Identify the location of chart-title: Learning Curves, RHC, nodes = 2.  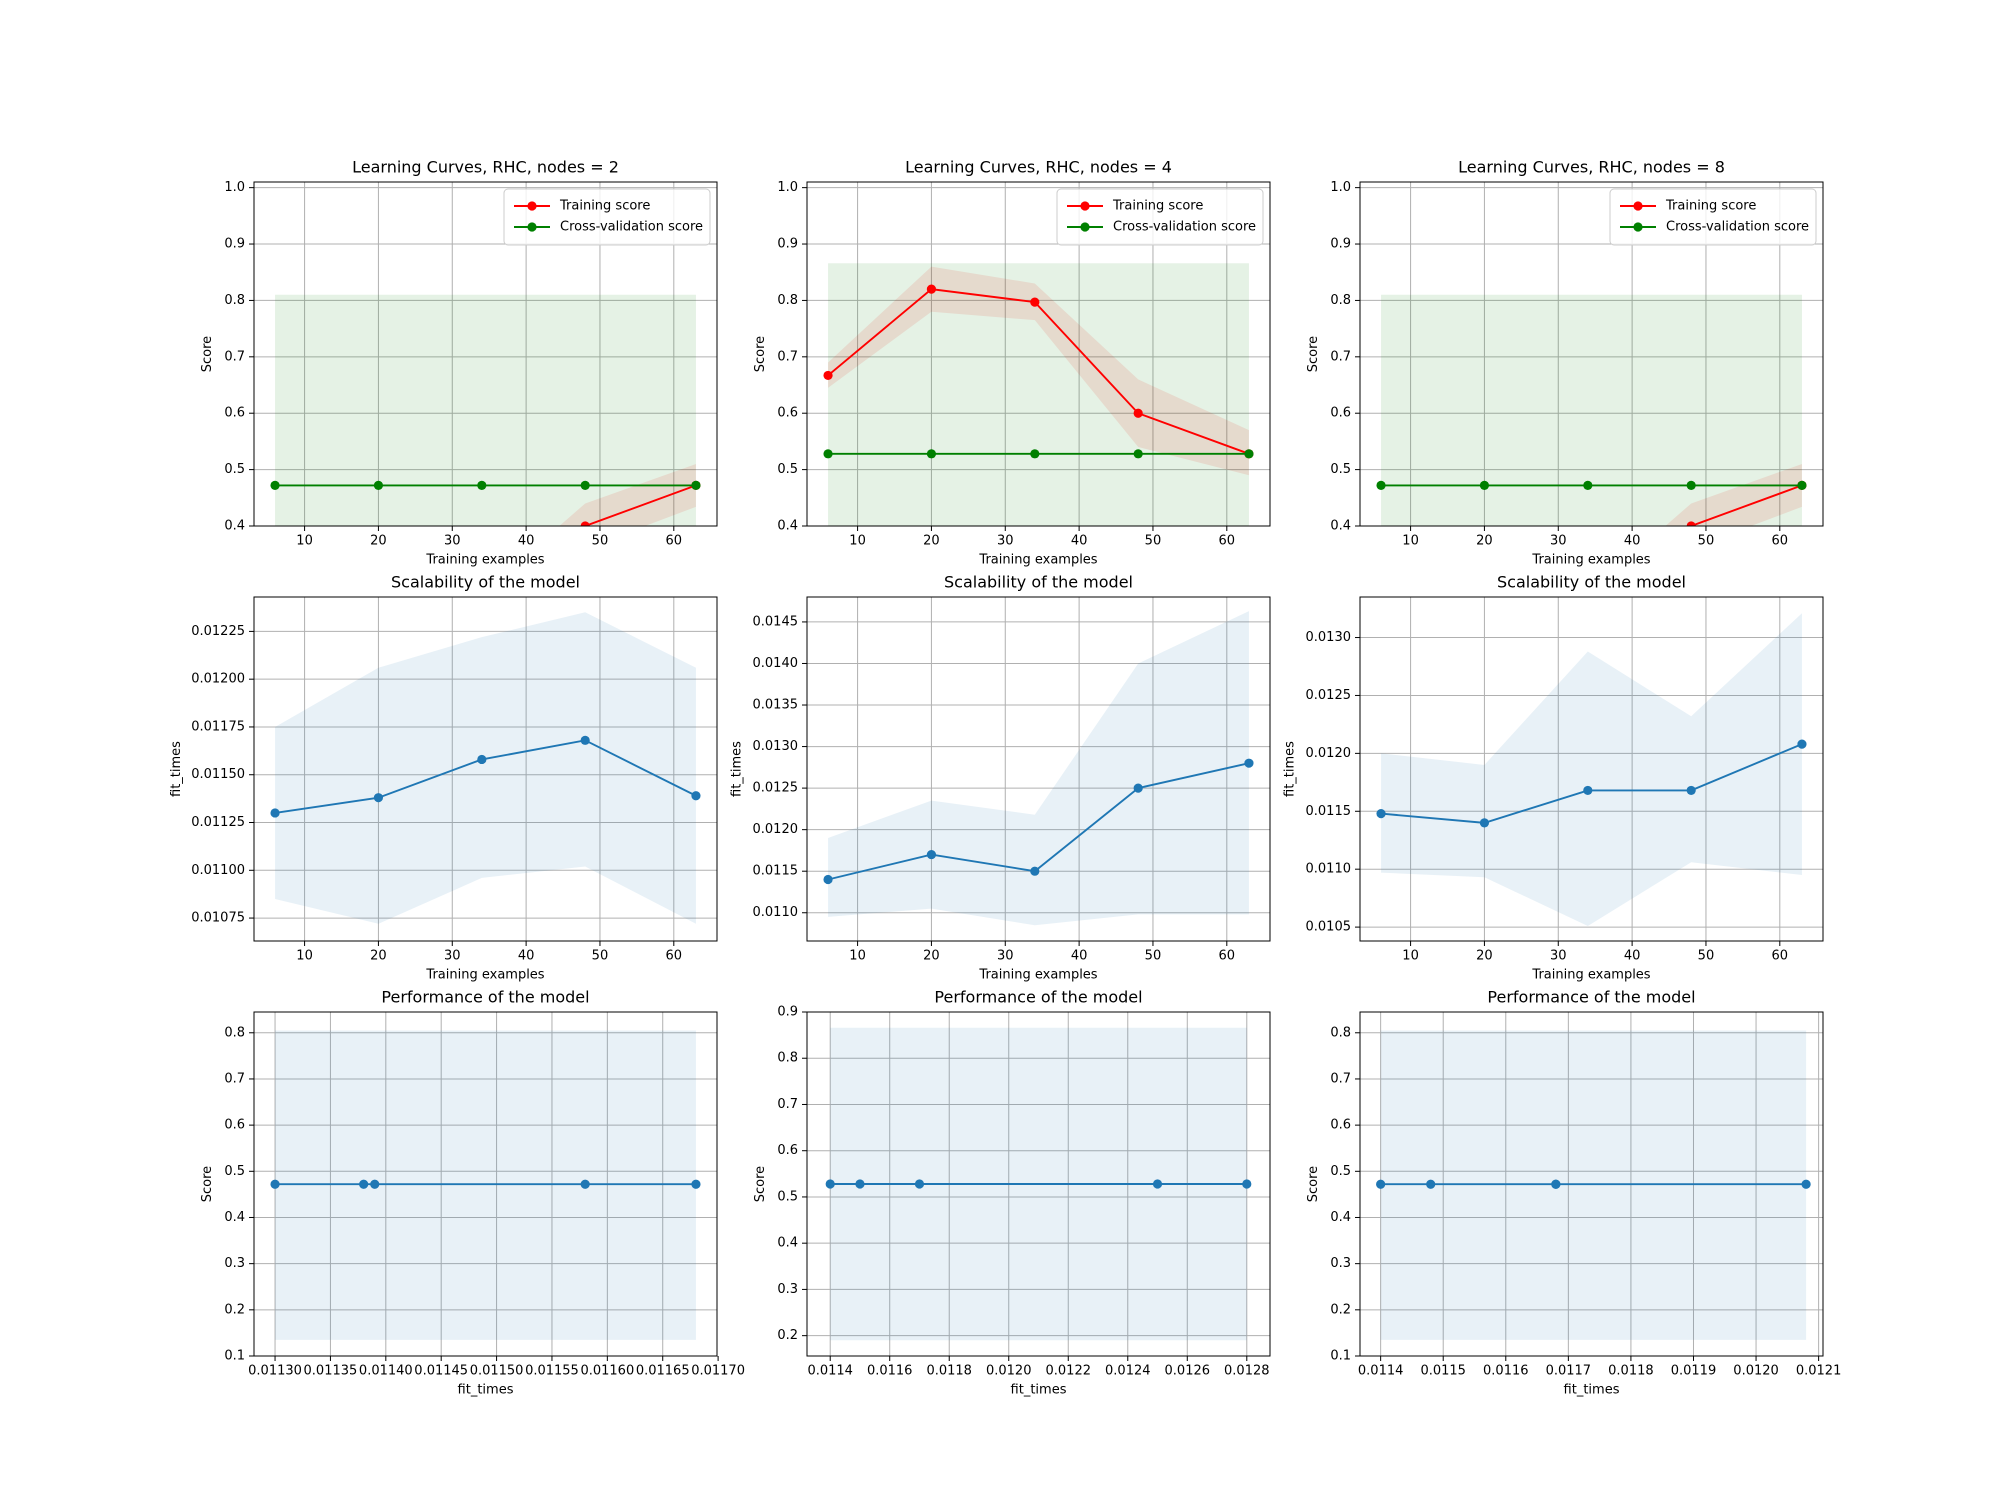
(485, 167).